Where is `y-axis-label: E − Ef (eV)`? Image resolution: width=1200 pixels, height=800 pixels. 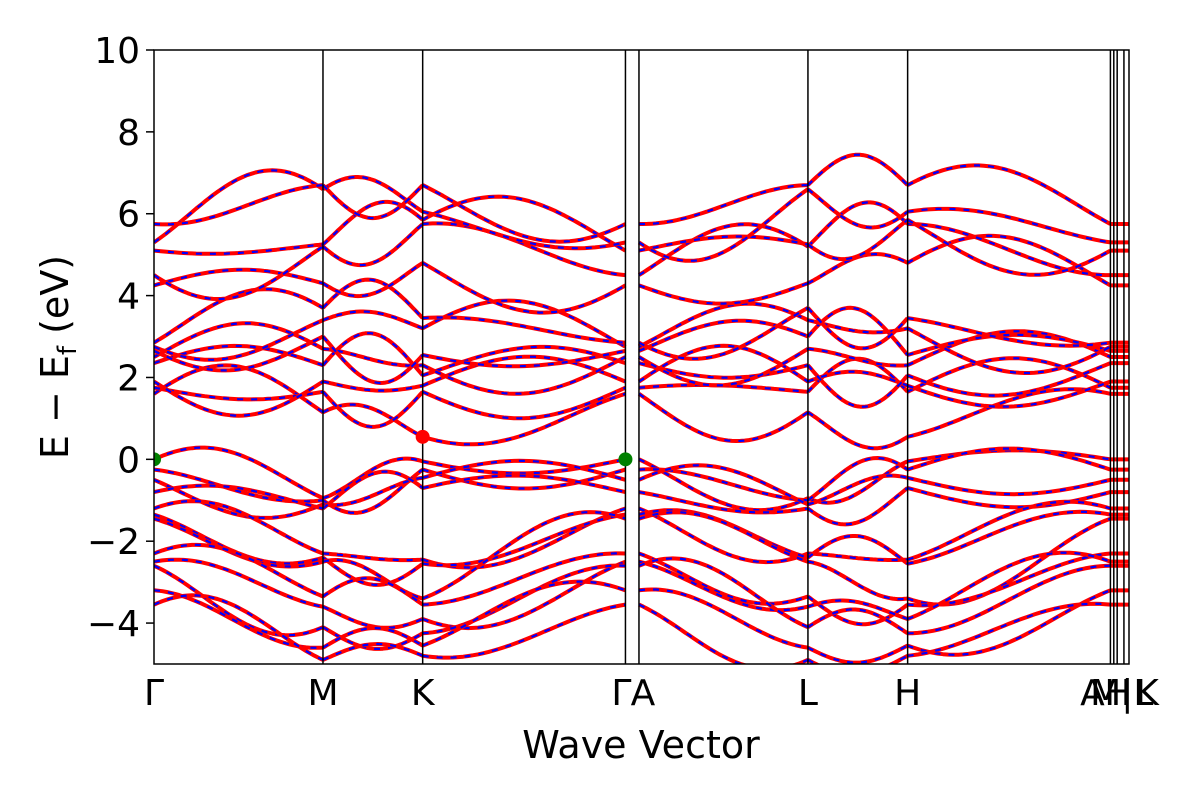
y-axis-label: E − Ef (eV) is located at coordinates (58, 357).